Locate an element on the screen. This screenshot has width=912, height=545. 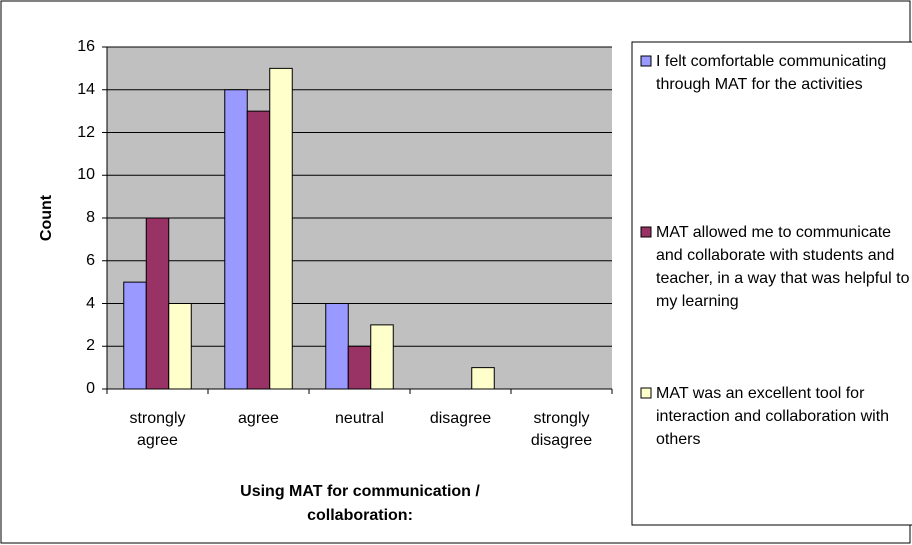
x-tick-label: neutral is located at coordinates (359, 418).